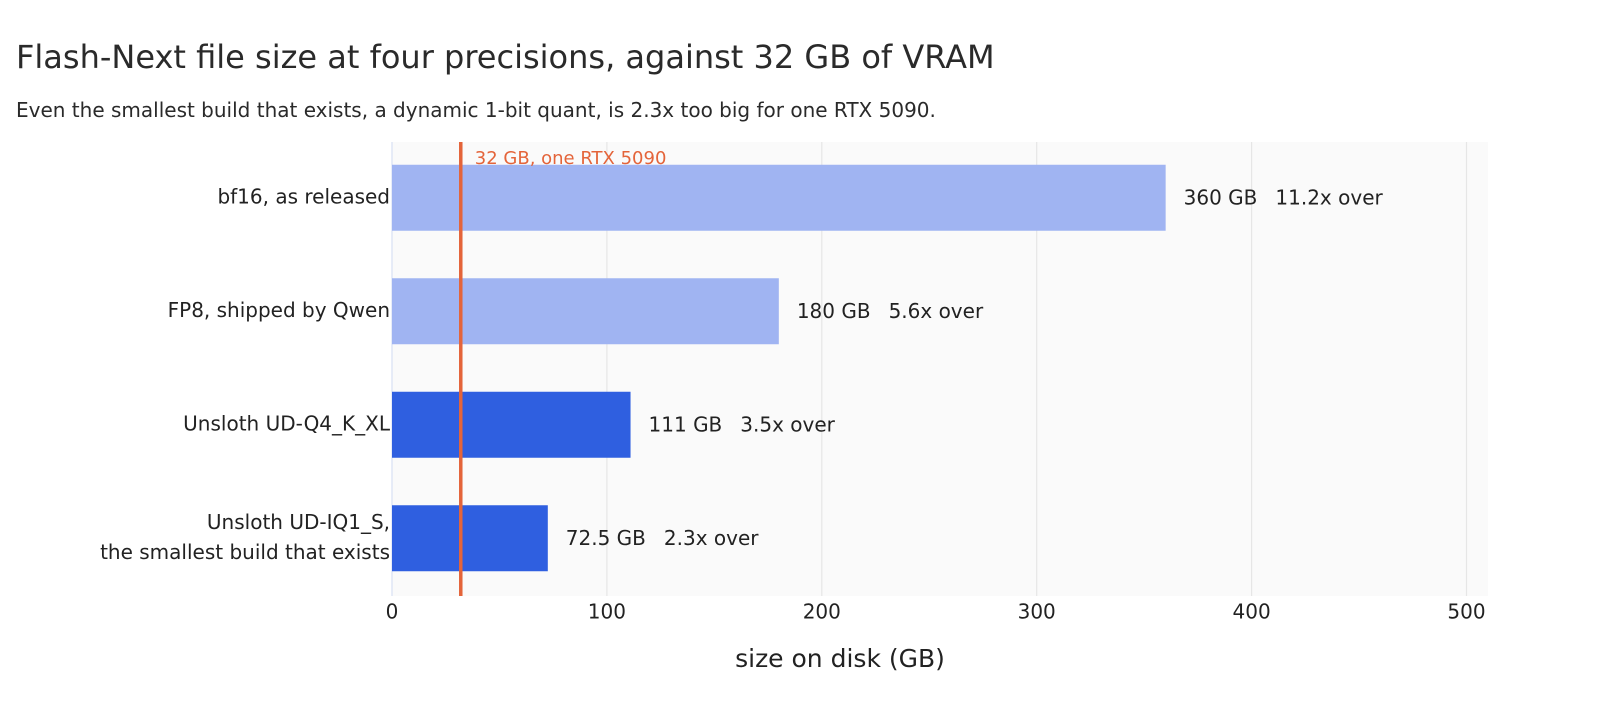  What do you see at coordinates (298, 522) in the screenshot?
I see `category-label: Unsloth UD-IQ1_S,` at bounding box center [298, 522].